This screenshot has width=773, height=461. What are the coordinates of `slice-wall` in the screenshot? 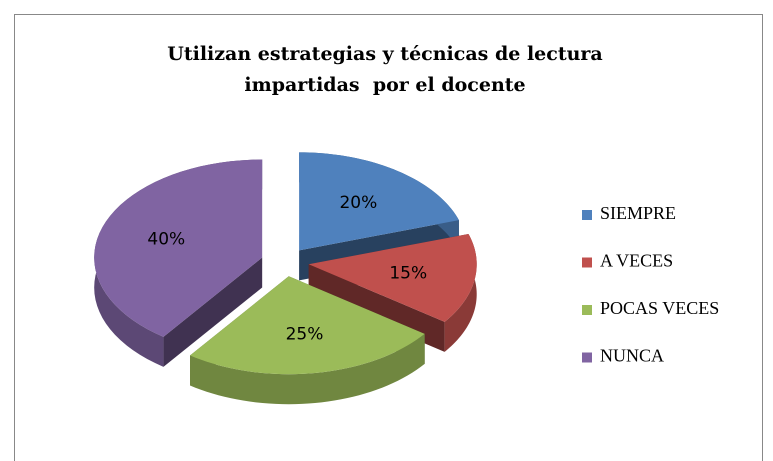 It's located at (307, 369).